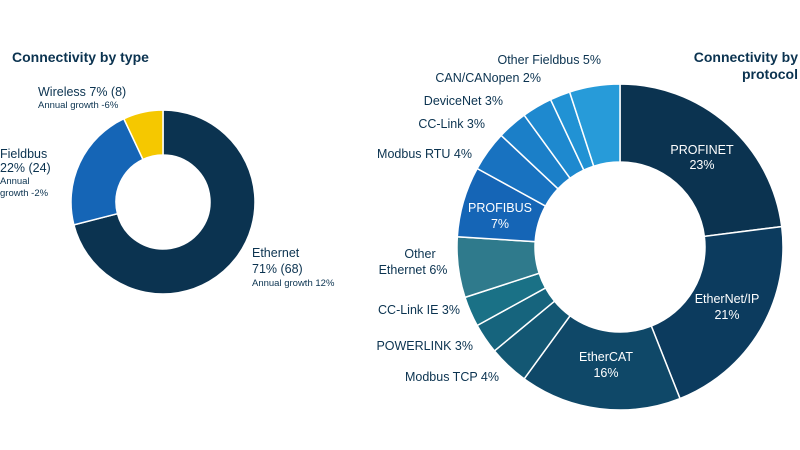  What do you see at coordinates (23, 154) in the screenshot?
I see `fieldbus-label: Fieldbus` at bounding box center [23, 154].